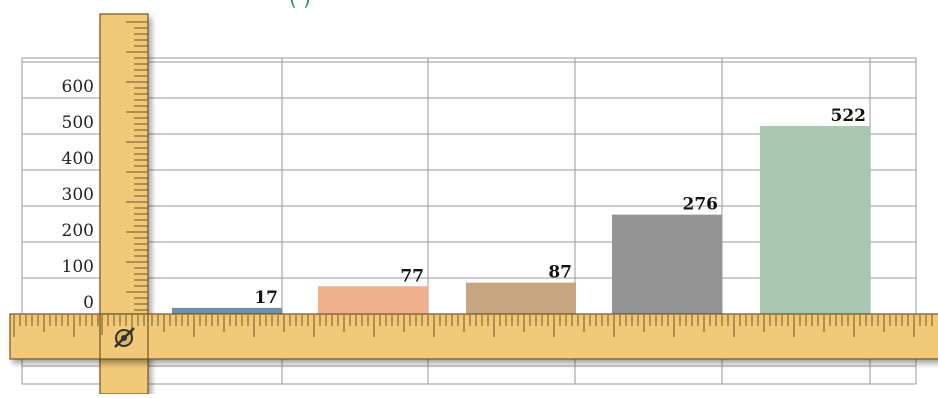 The width and height of the screenshot is (938, 398). What do you see at coordinates (701, 205) in the screenshot?
I see `value-label: 276` at bounding box center [701, 205].